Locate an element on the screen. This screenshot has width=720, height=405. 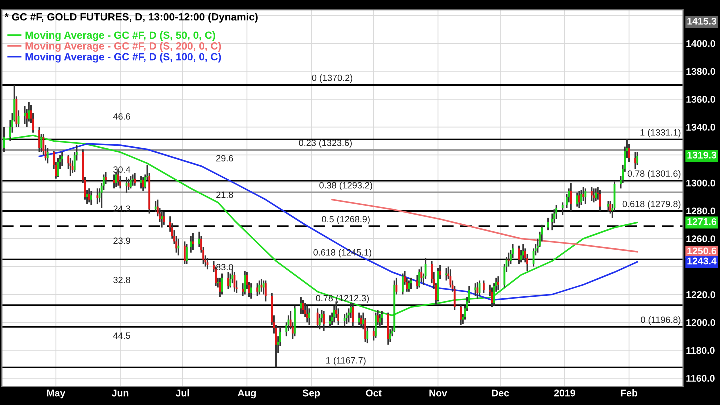
annotation: 1415.3 is located at coordinates (702, 21).